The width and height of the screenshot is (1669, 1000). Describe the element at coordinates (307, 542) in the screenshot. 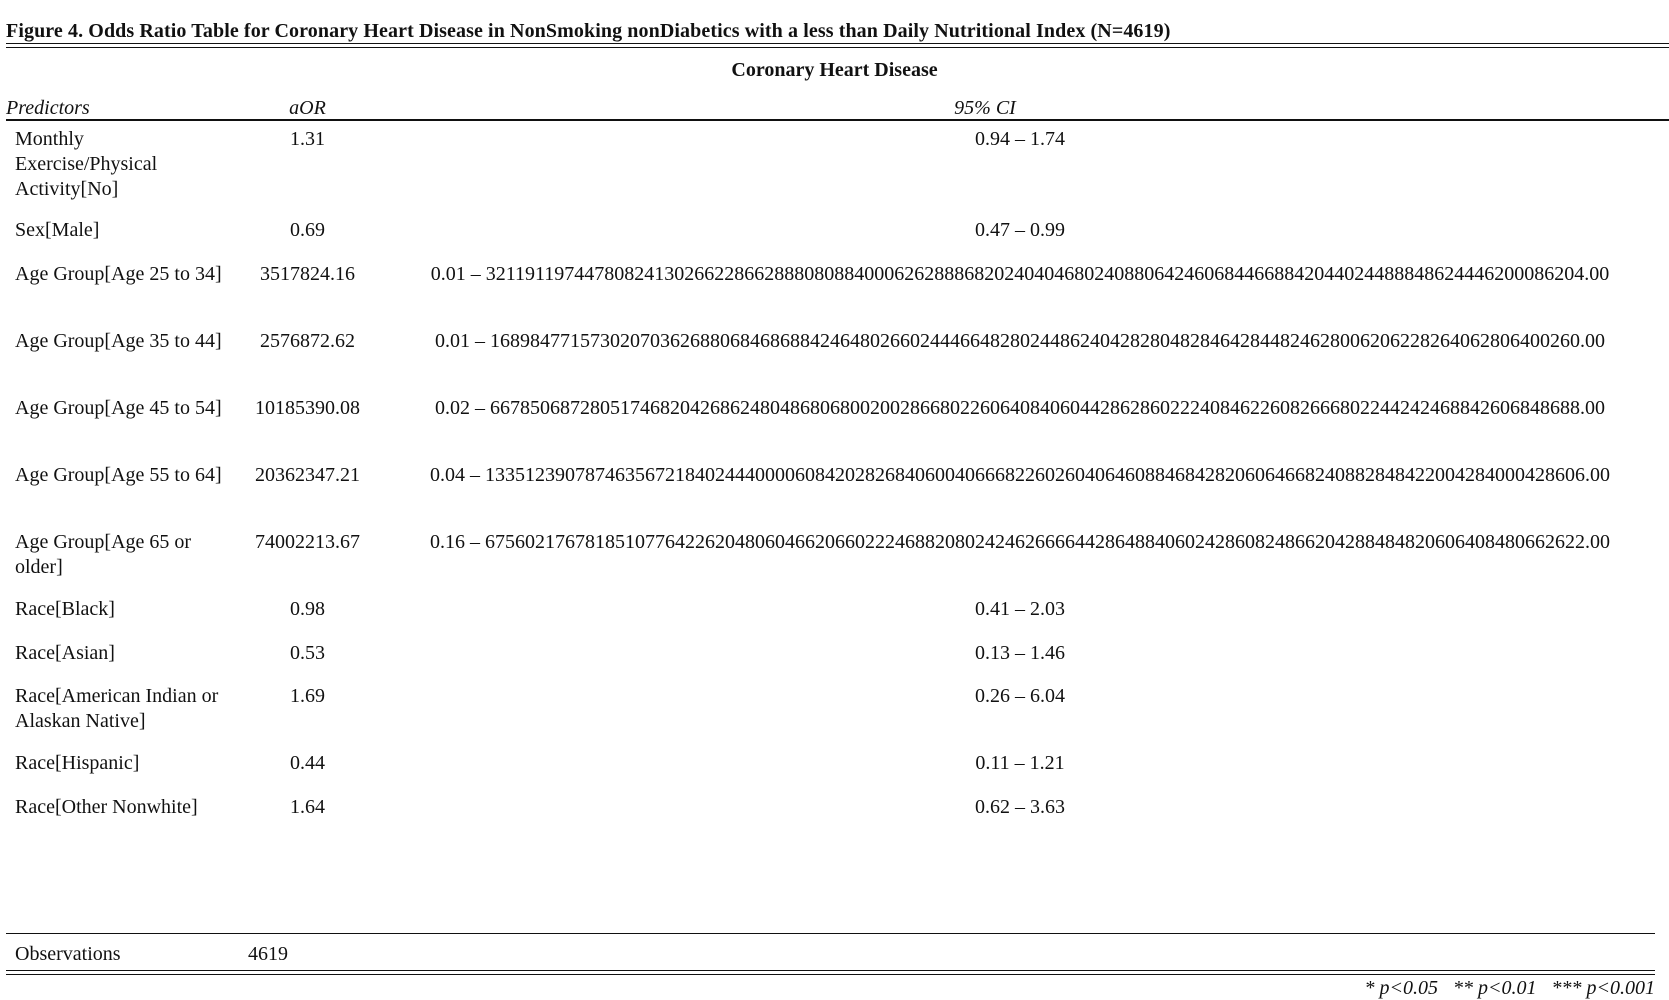

I see `table-row-aor: 74002213.67` at that location.